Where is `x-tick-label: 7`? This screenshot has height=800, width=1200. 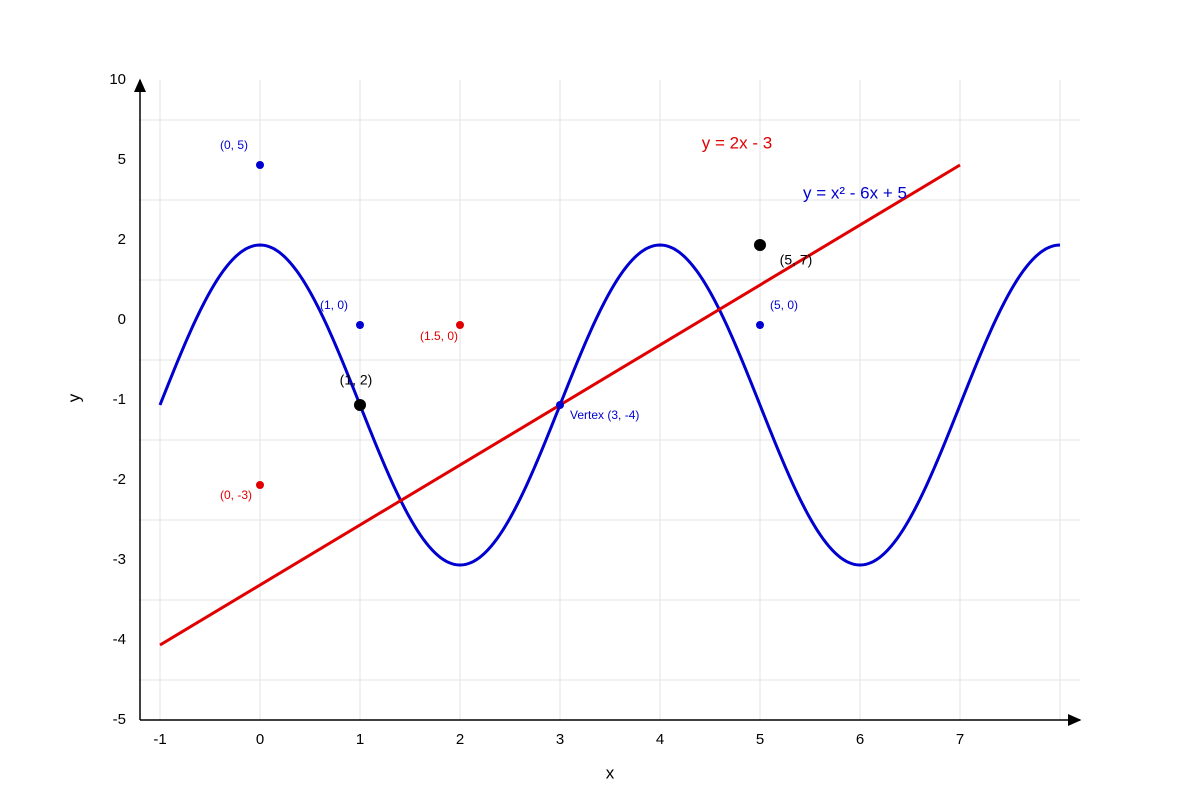 x-tick-label: 7 is located at coordinates (960, 739).